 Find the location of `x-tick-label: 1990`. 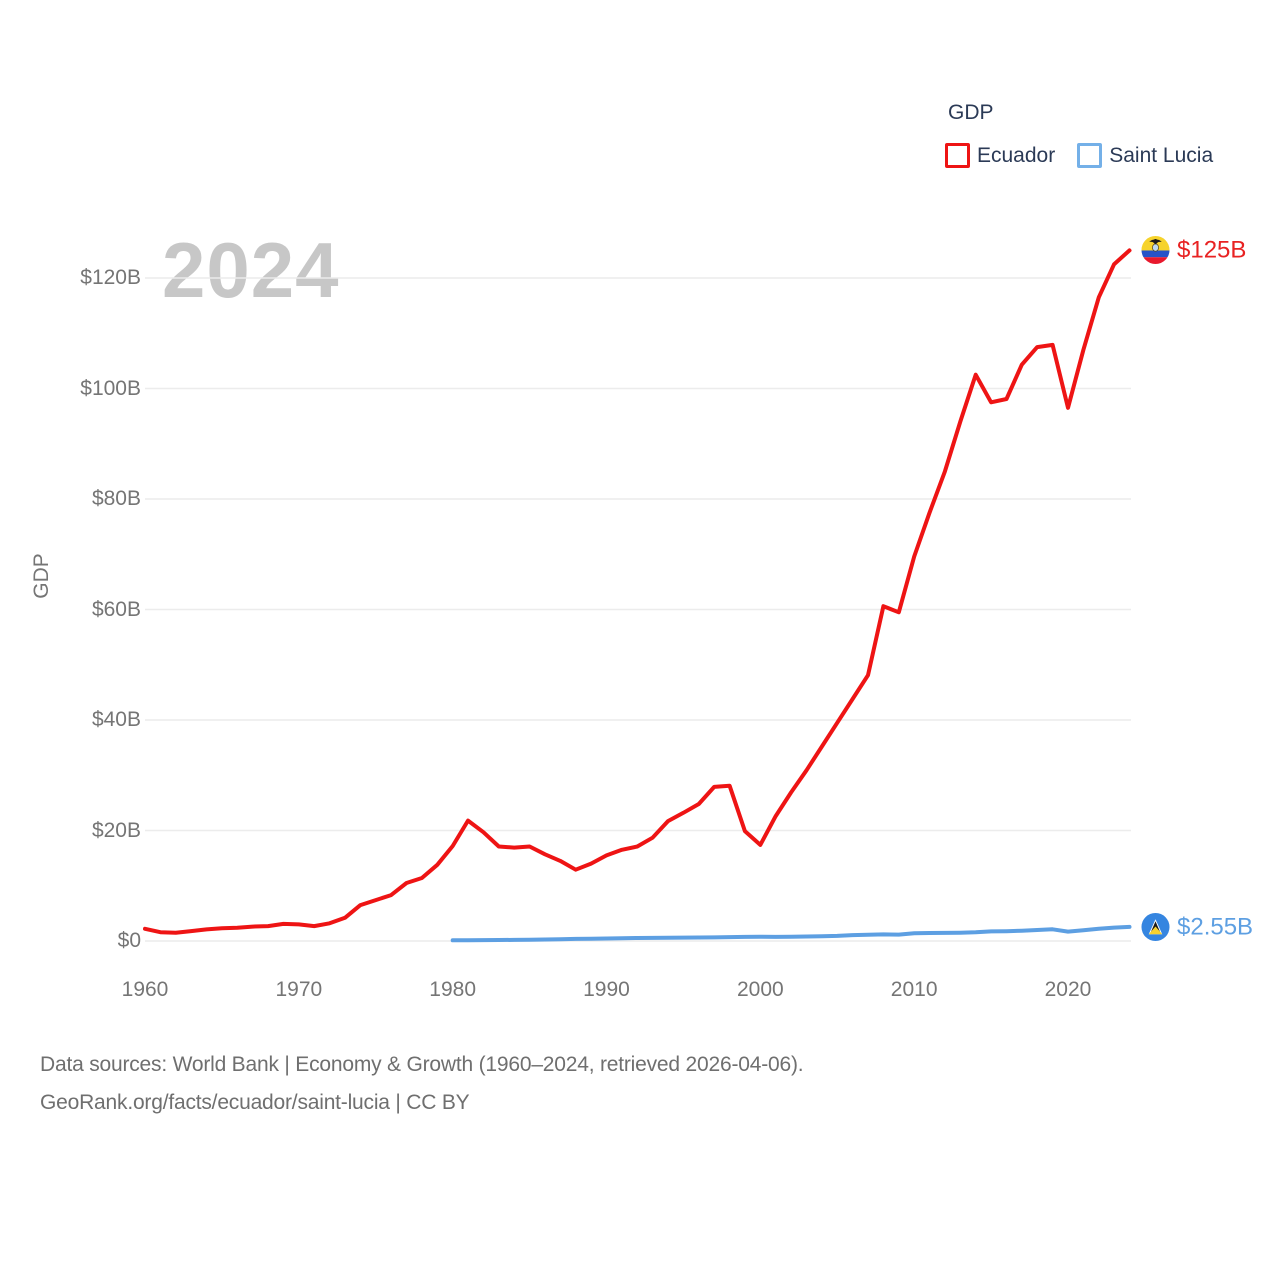

x-tick-label: 1990 is located at coordinates (606, 989).